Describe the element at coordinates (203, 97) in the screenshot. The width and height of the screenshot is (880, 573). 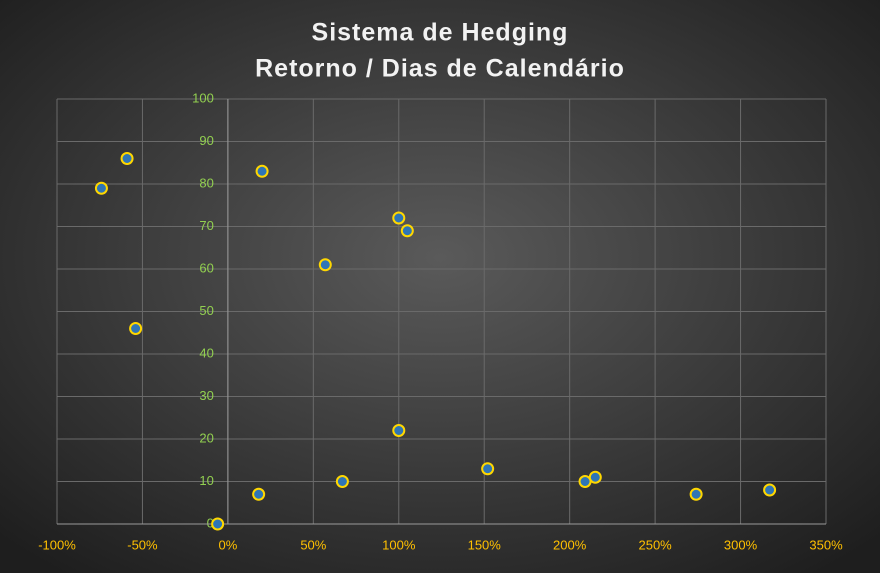
I see `y-tick-label: 100` at that location.